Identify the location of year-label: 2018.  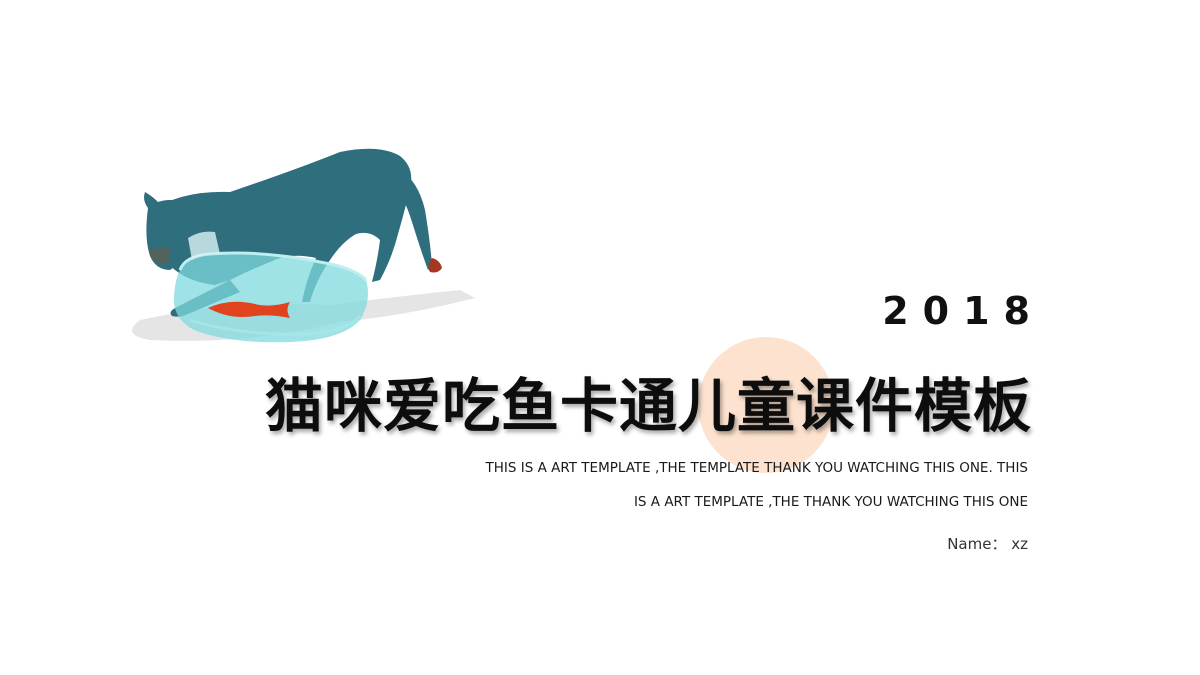
(963, 311).